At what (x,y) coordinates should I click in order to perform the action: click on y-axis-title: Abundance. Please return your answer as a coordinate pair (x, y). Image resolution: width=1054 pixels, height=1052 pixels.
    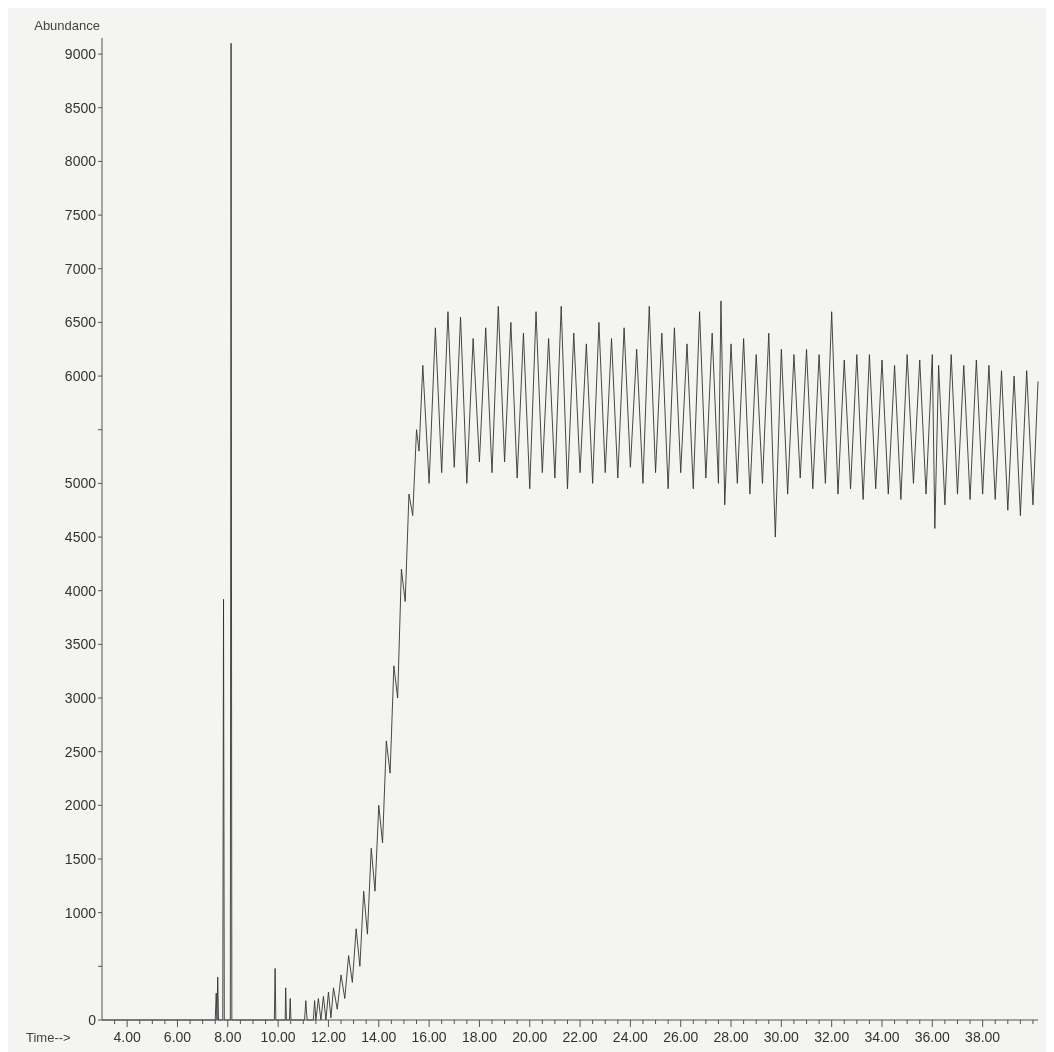
    Looking at the image, I should click on (67, 25).